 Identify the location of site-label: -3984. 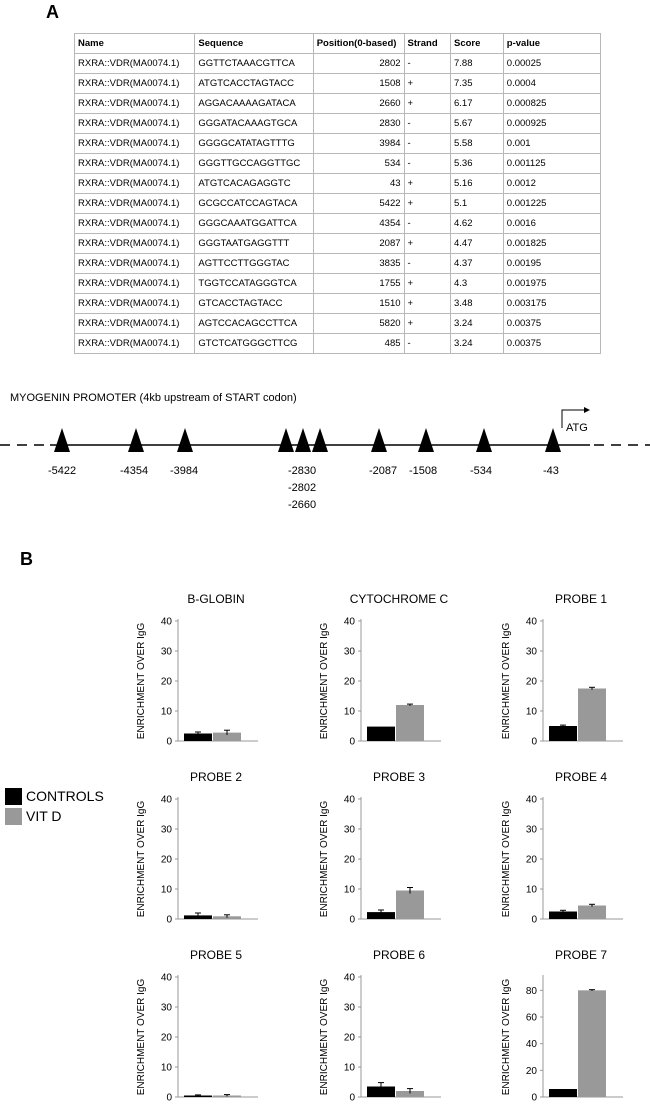
(184, 471).